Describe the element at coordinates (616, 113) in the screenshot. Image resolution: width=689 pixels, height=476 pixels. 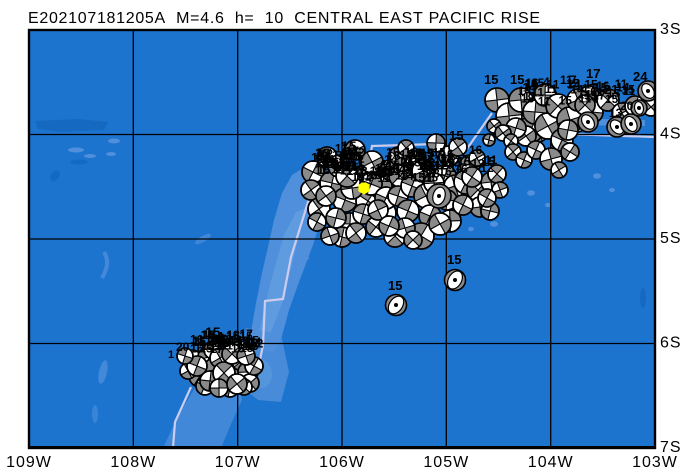
I see `svg-text: 13` at that location.